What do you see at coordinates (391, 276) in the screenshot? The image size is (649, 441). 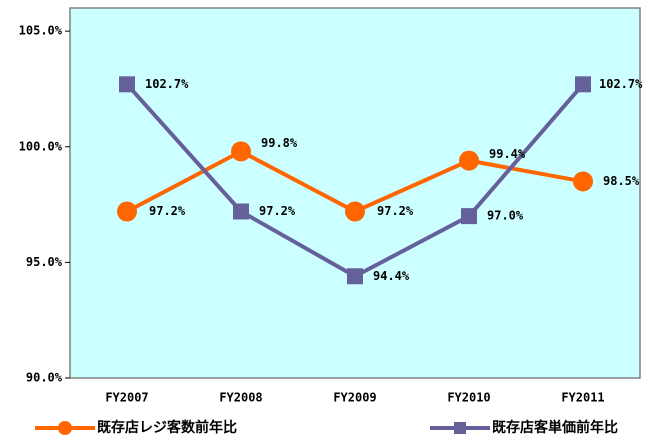 I see `data-label: 94.4%` at bounding box center [391, 276].